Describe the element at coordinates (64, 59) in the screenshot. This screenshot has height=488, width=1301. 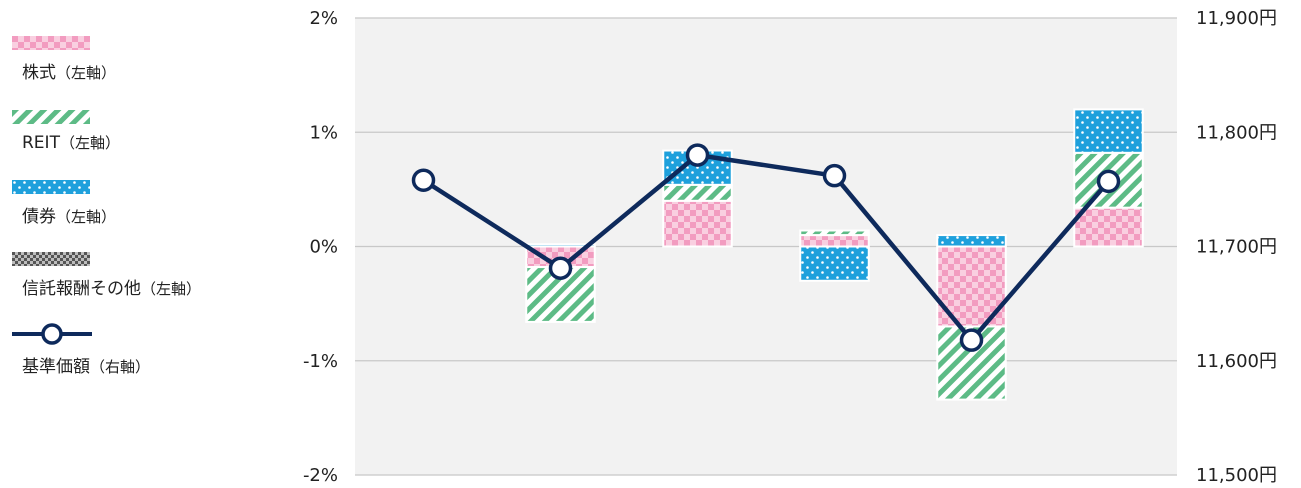
I see `legend-item-stock: 株式（左軸）` at that location.